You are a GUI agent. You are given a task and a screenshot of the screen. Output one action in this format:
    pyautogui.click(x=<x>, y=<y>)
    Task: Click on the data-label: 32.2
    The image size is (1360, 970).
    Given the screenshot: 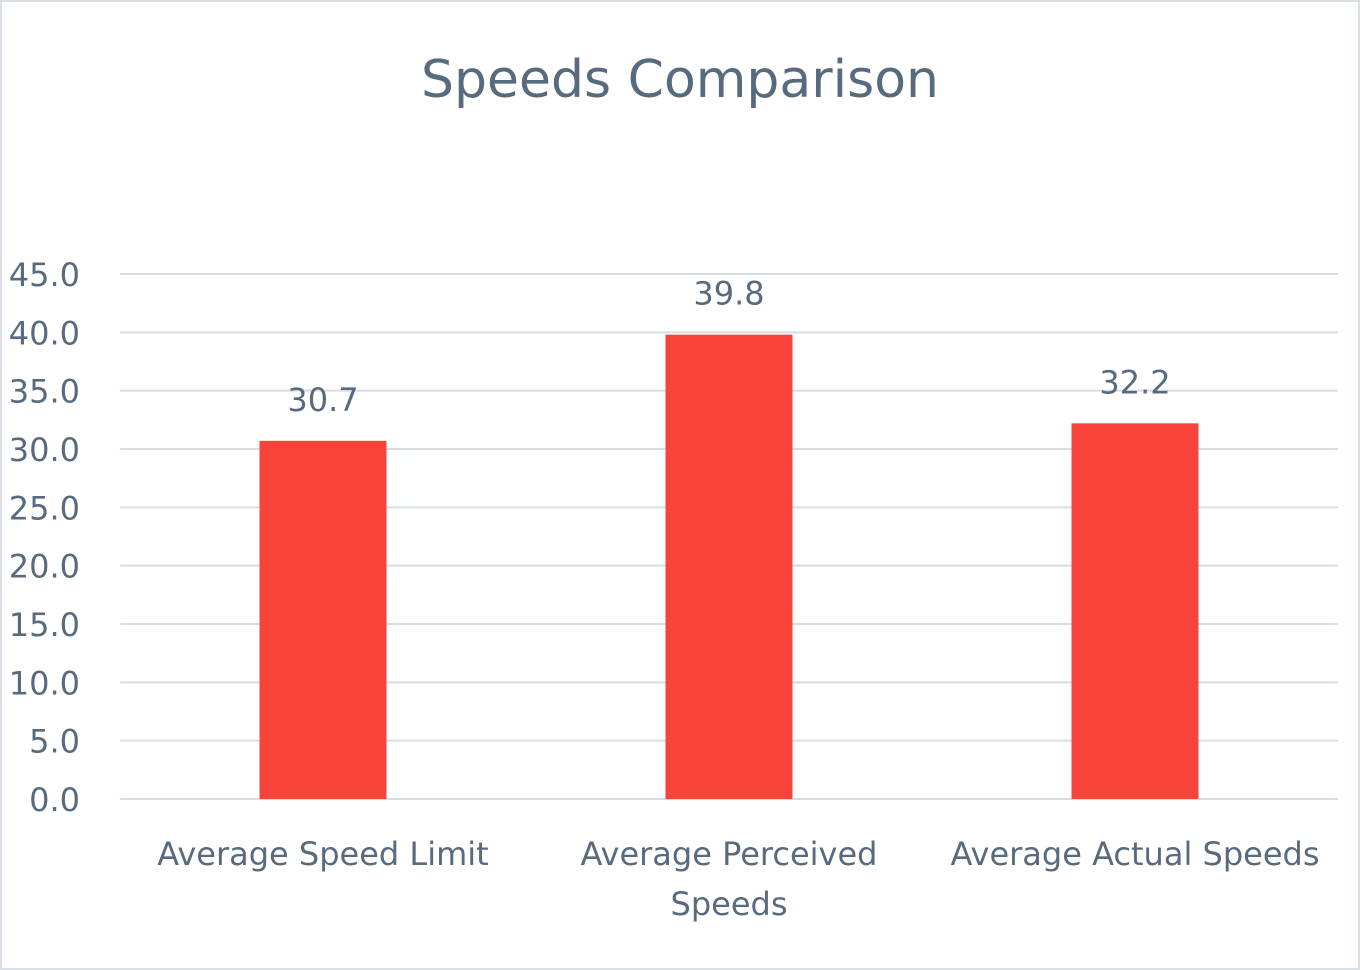 What is the action you would take?
    pyautogui.click(x=1134, y=382)
    